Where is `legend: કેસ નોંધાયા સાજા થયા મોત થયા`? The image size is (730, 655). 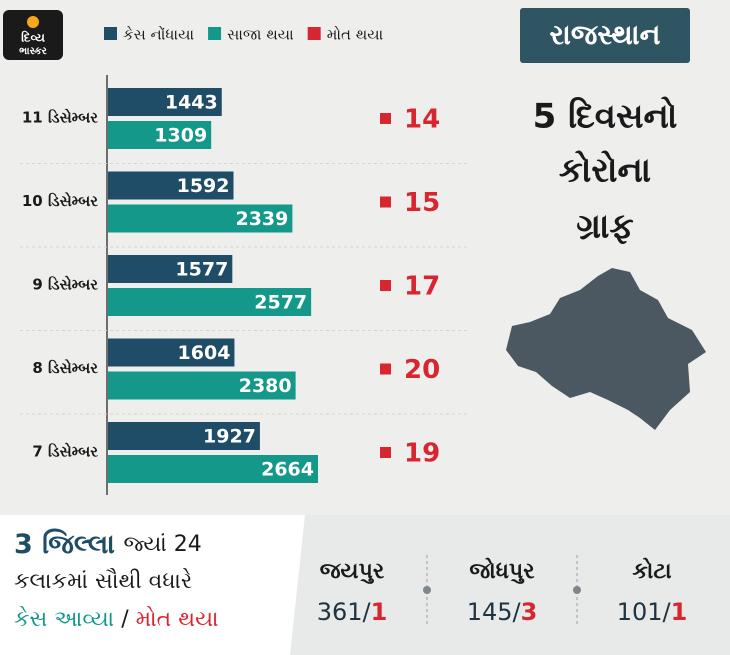 legend: કેસ નોંધાયા સાજા થયા મોત થયા is located at coordinates (244, 34).